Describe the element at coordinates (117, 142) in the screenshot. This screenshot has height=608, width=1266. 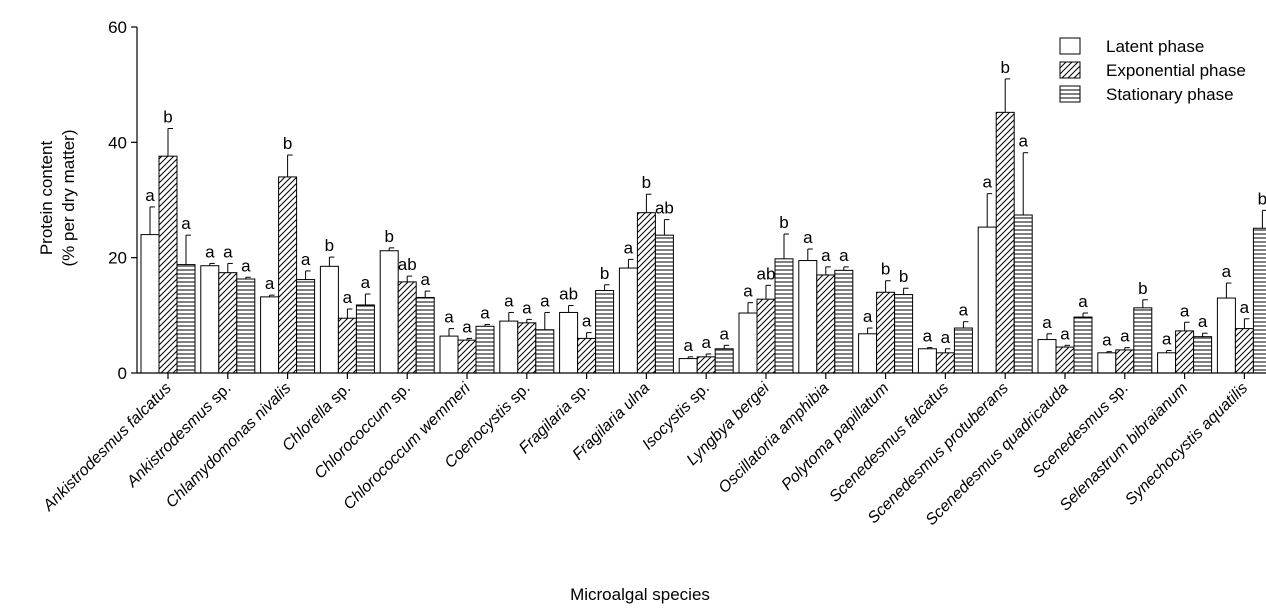
I see `y-tick-label: 40` at that location.